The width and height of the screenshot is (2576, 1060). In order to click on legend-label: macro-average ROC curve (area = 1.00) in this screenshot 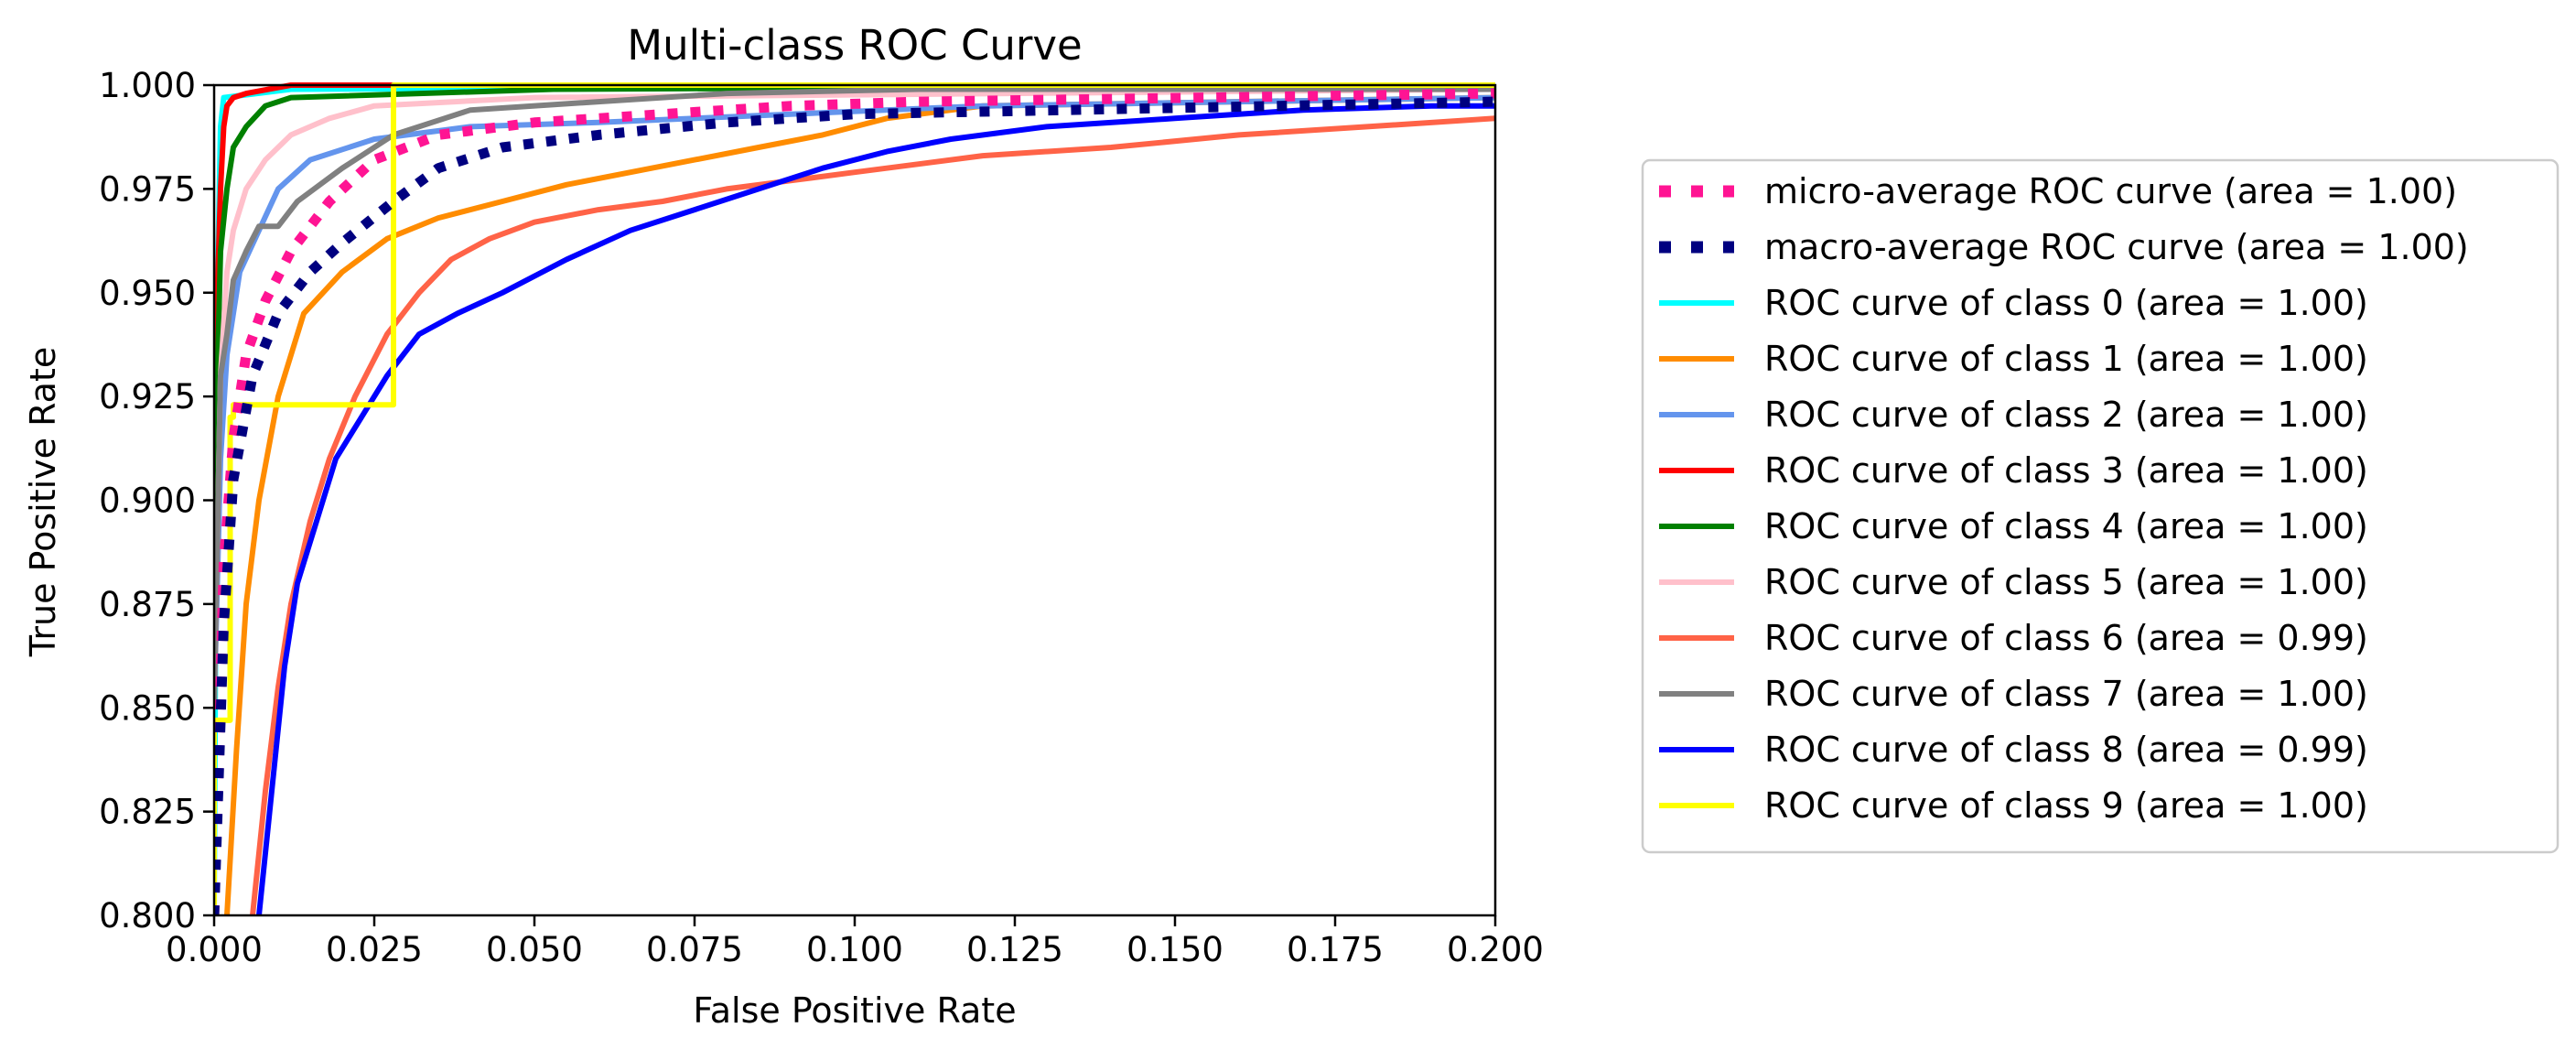, I will do `click(2116, 247)`.